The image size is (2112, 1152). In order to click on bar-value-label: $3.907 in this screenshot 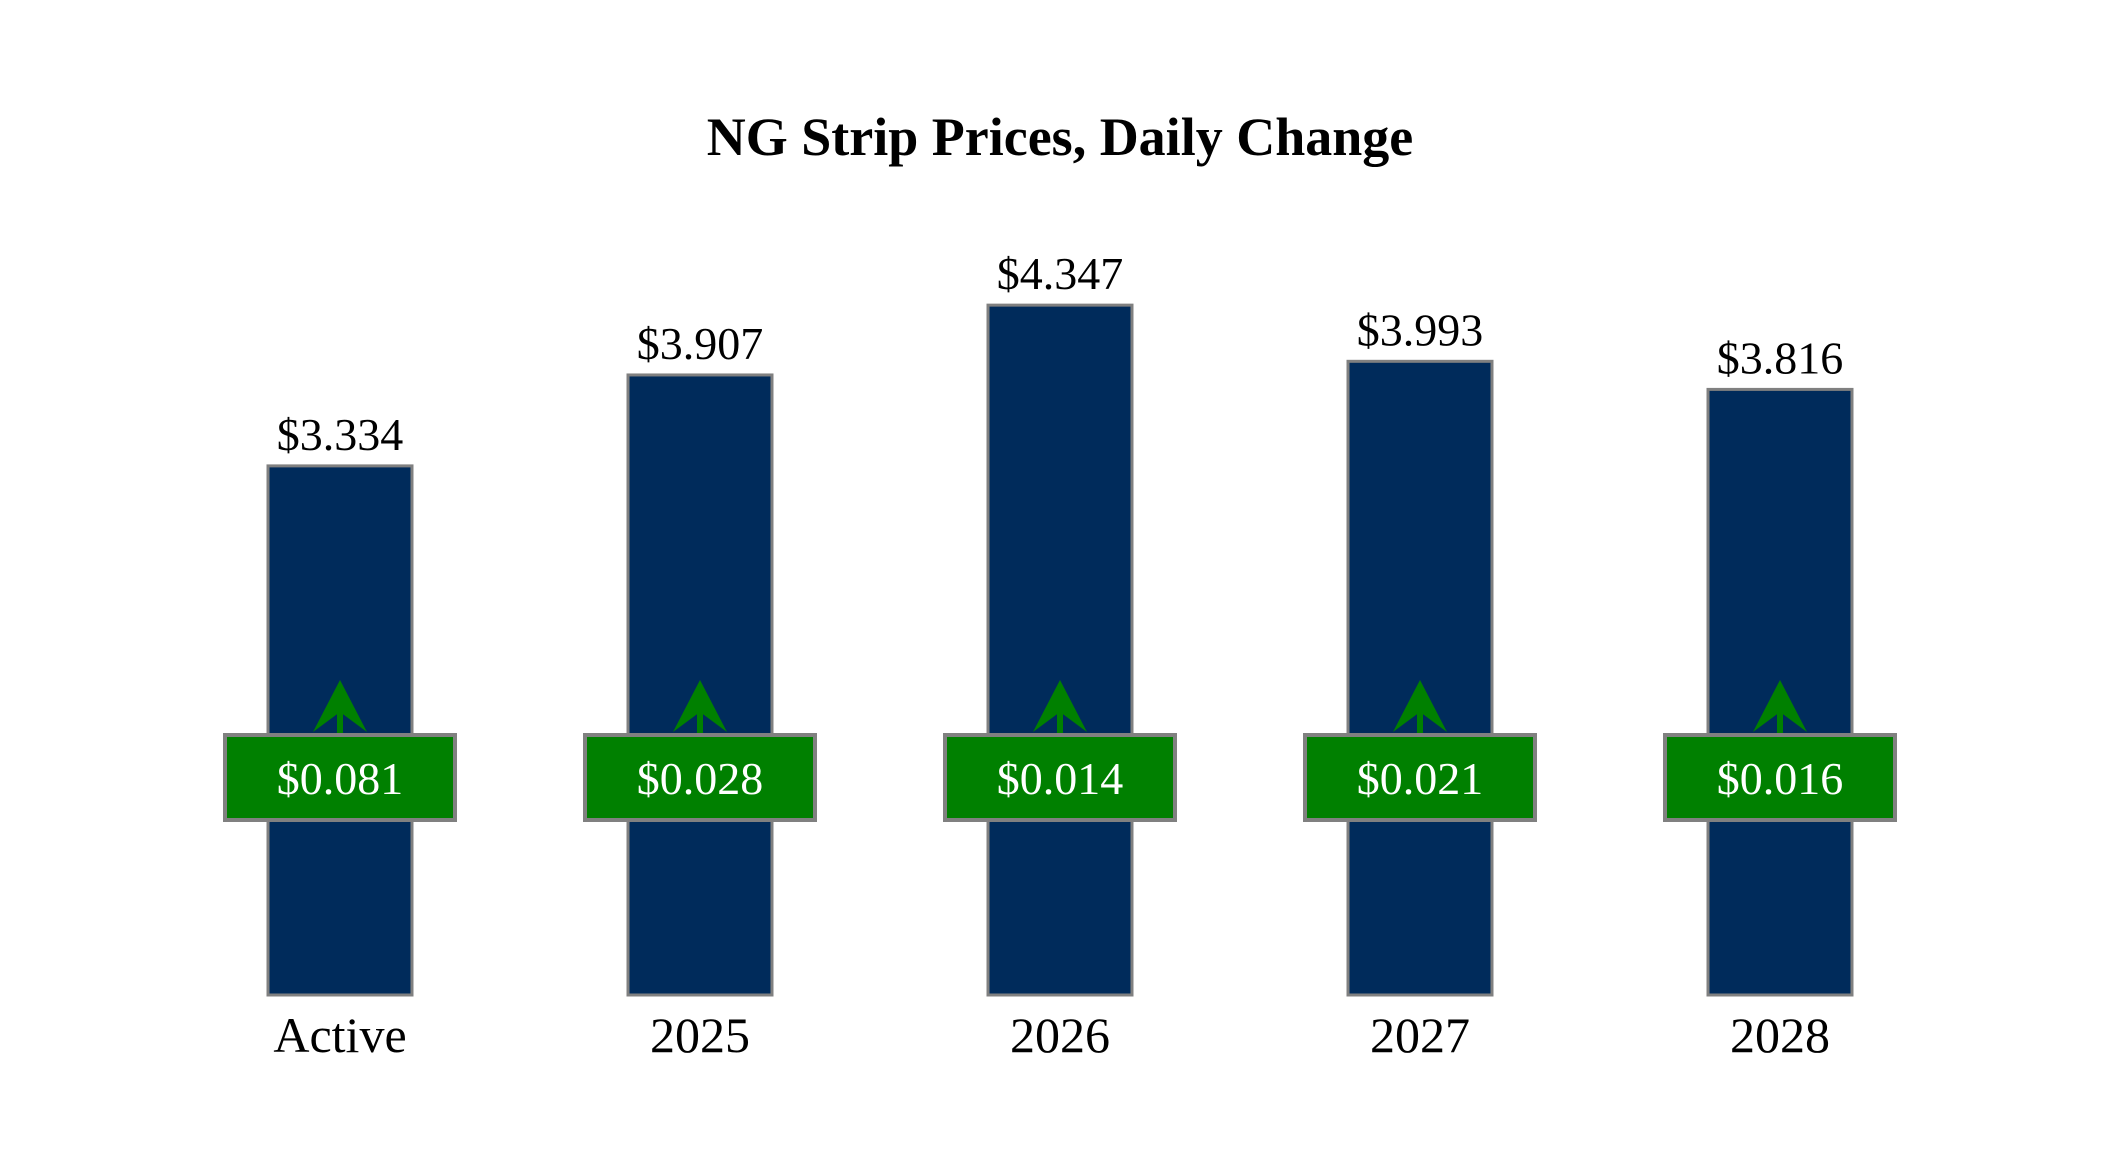, I will do `click(700, 343)`.